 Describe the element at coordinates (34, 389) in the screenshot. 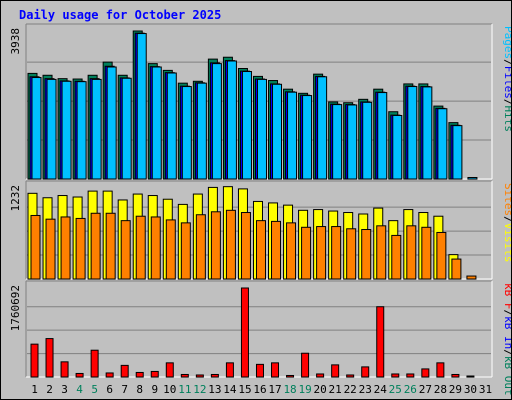

I see `day-label: 1` at that location.